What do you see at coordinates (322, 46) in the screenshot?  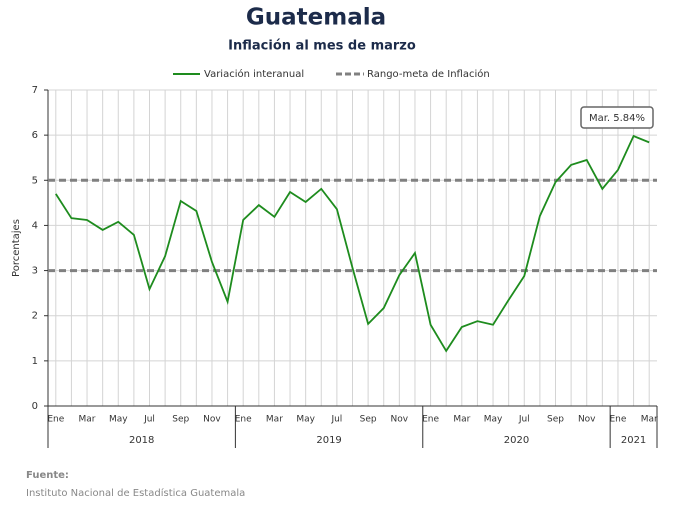 I see `chart-subtitle: Inflación al mes de marzo` at bounding box center [322, 46].